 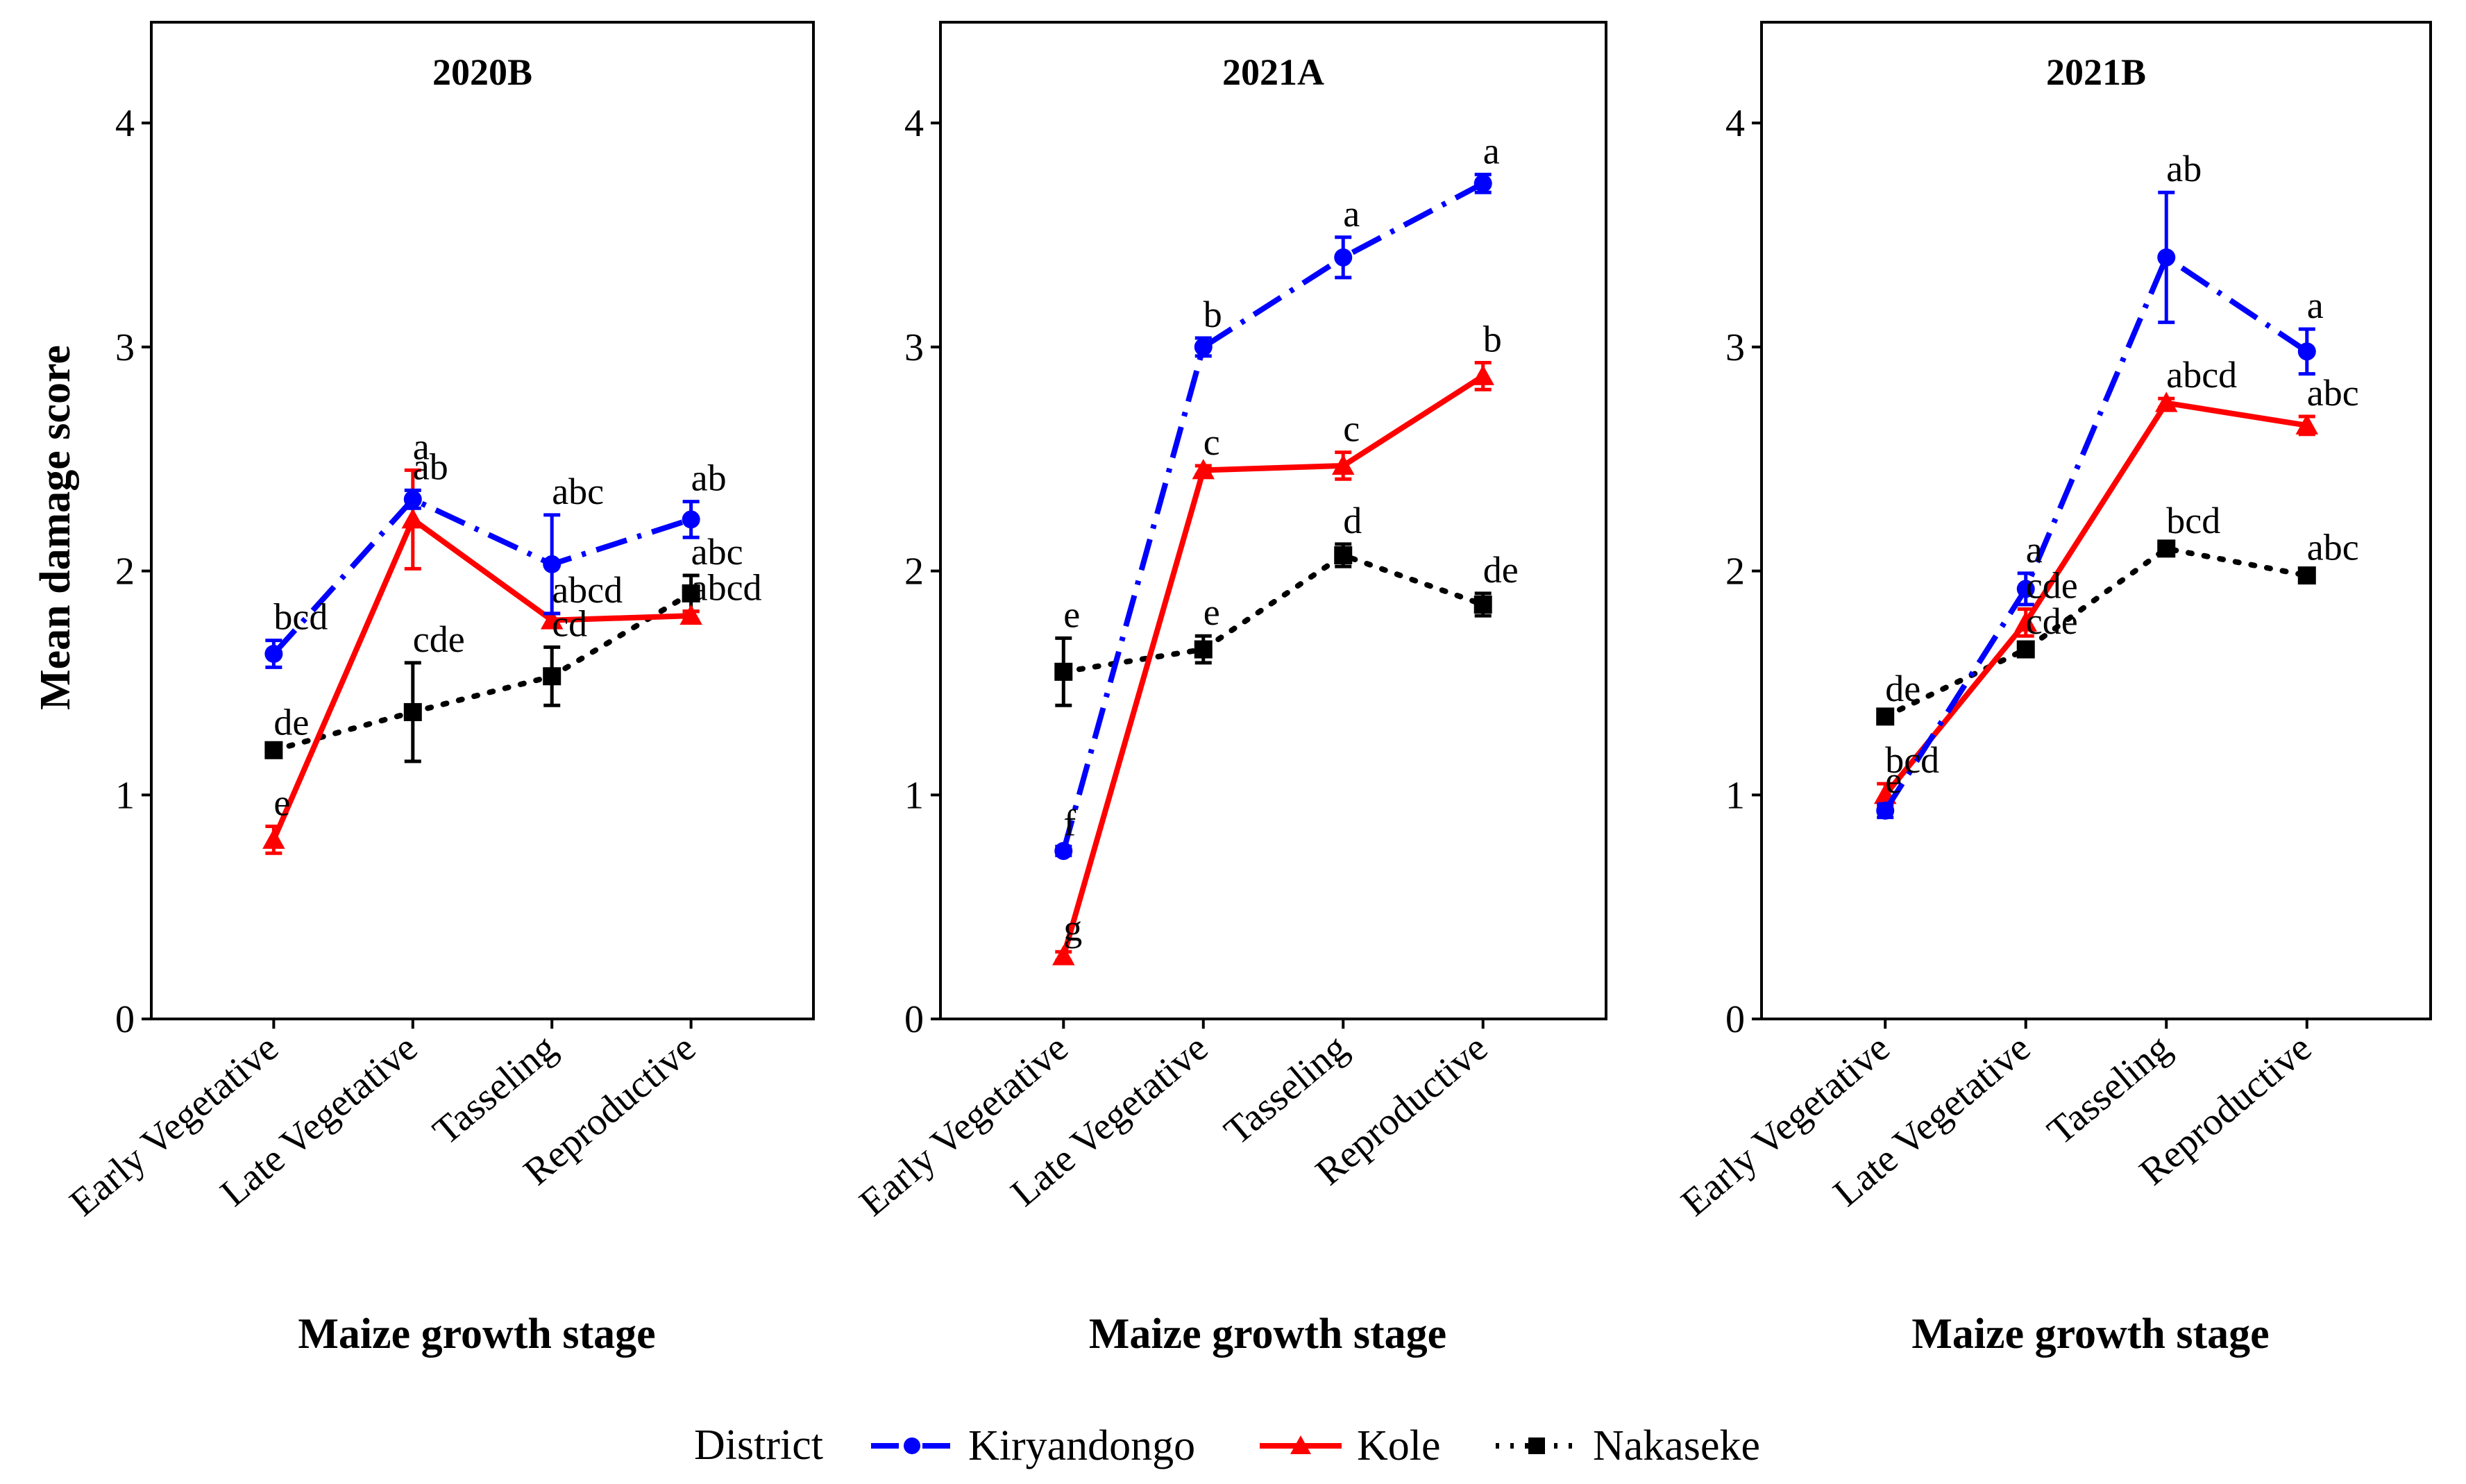 I want to click on series-line-nakaseke, so click(x=1273, y=613).